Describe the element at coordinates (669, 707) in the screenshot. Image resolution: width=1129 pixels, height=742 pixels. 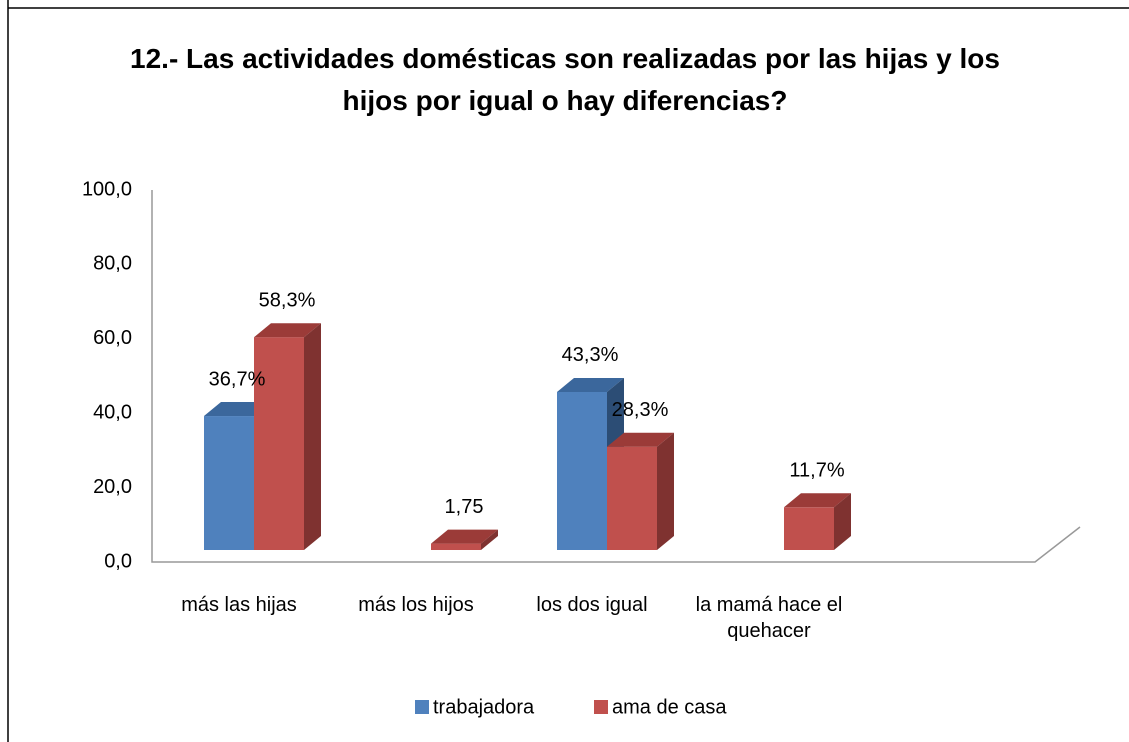
I see `legend-label: ama de casa` at that location.